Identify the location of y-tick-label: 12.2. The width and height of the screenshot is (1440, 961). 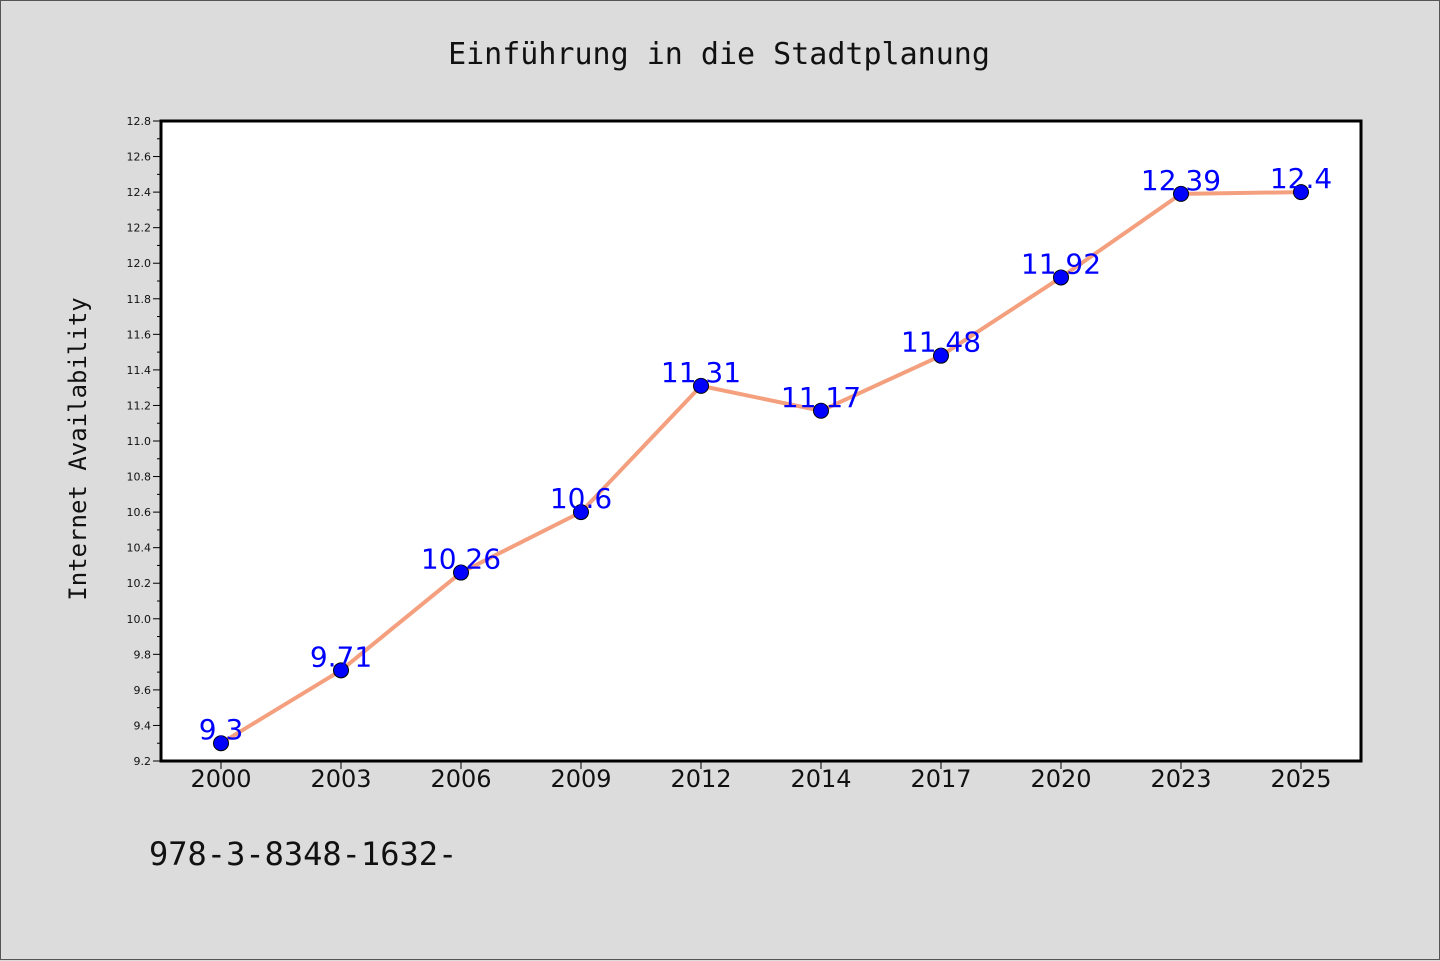
(139, 228).